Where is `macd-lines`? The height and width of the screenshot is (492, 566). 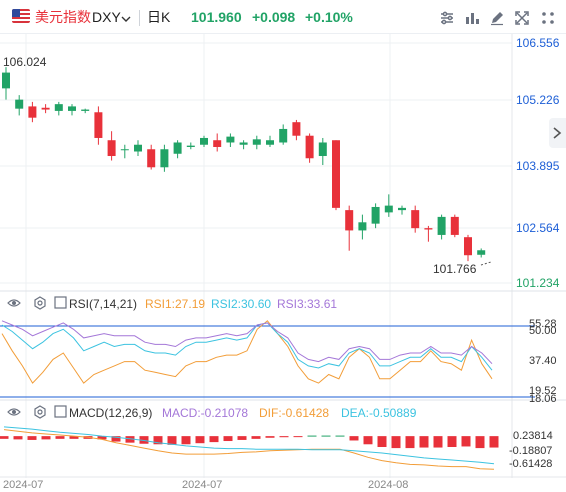 macd-lines is located at coordinates (249, 448).